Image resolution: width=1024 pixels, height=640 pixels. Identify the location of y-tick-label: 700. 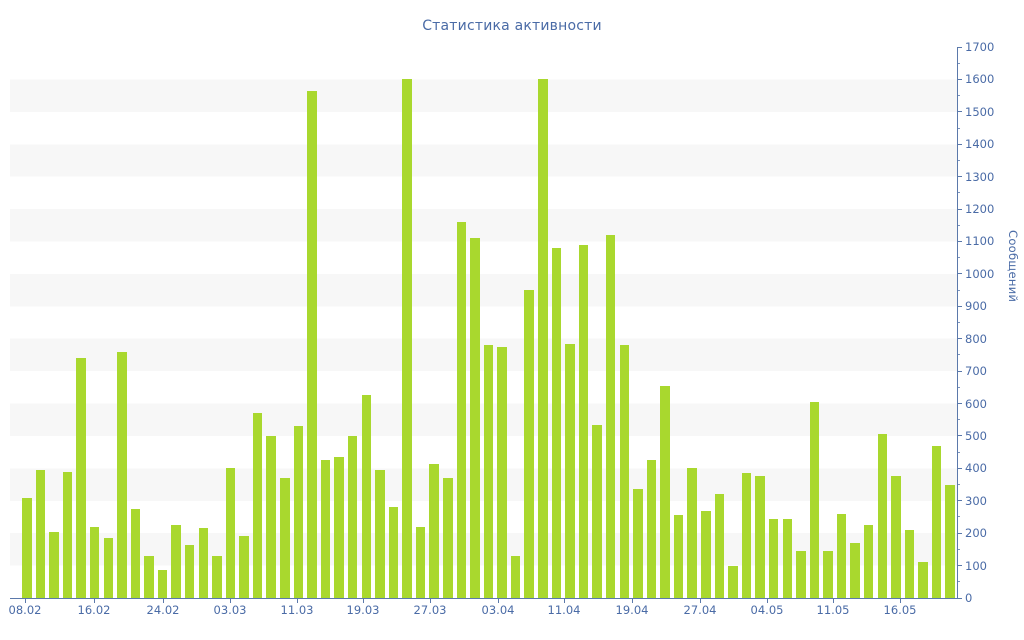
(976, 371).